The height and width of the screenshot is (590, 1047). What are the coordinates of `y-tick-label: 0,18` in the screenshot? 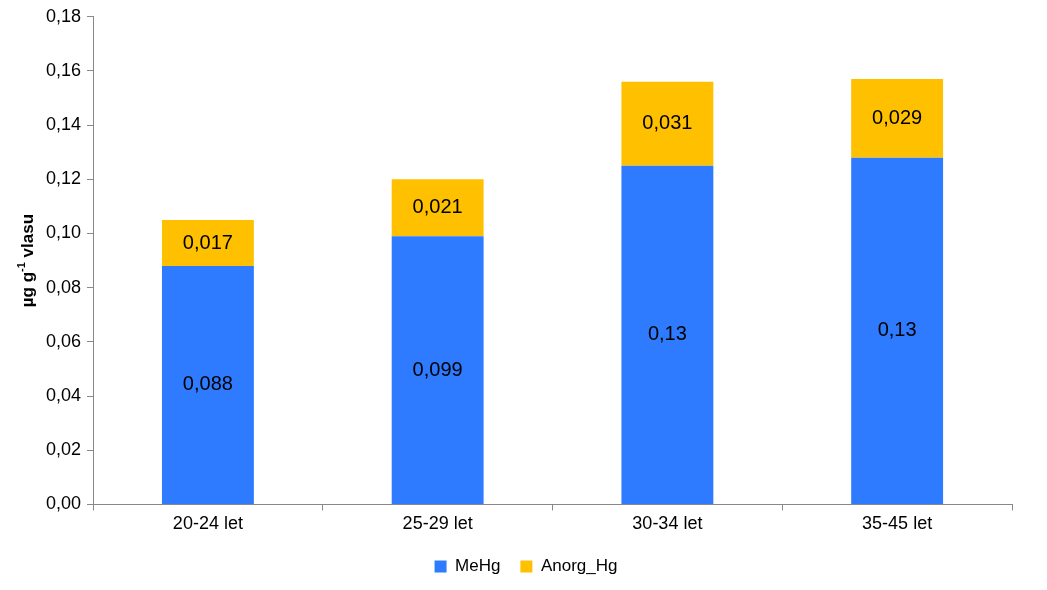 It's located at (63, 15).